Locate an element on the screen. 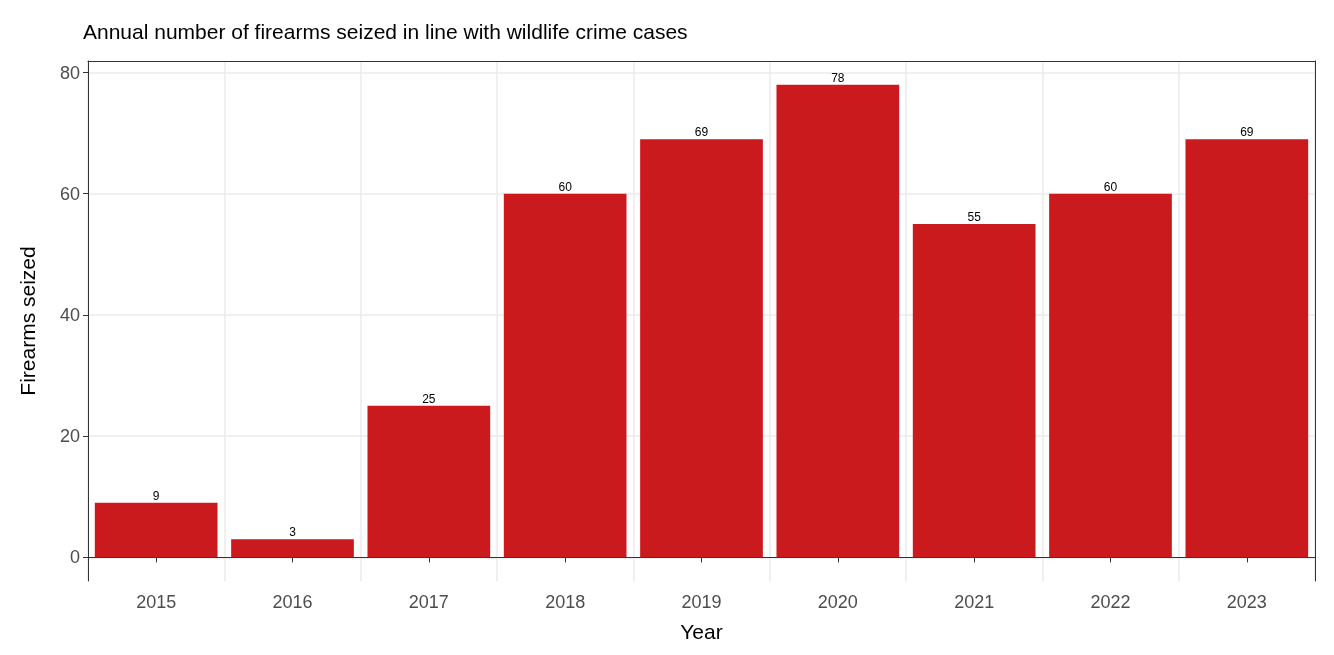 Image resolution: width=1334 pixels, height=655 pixels. x-tick-label: 2018 is located at coordinates (565, 602).